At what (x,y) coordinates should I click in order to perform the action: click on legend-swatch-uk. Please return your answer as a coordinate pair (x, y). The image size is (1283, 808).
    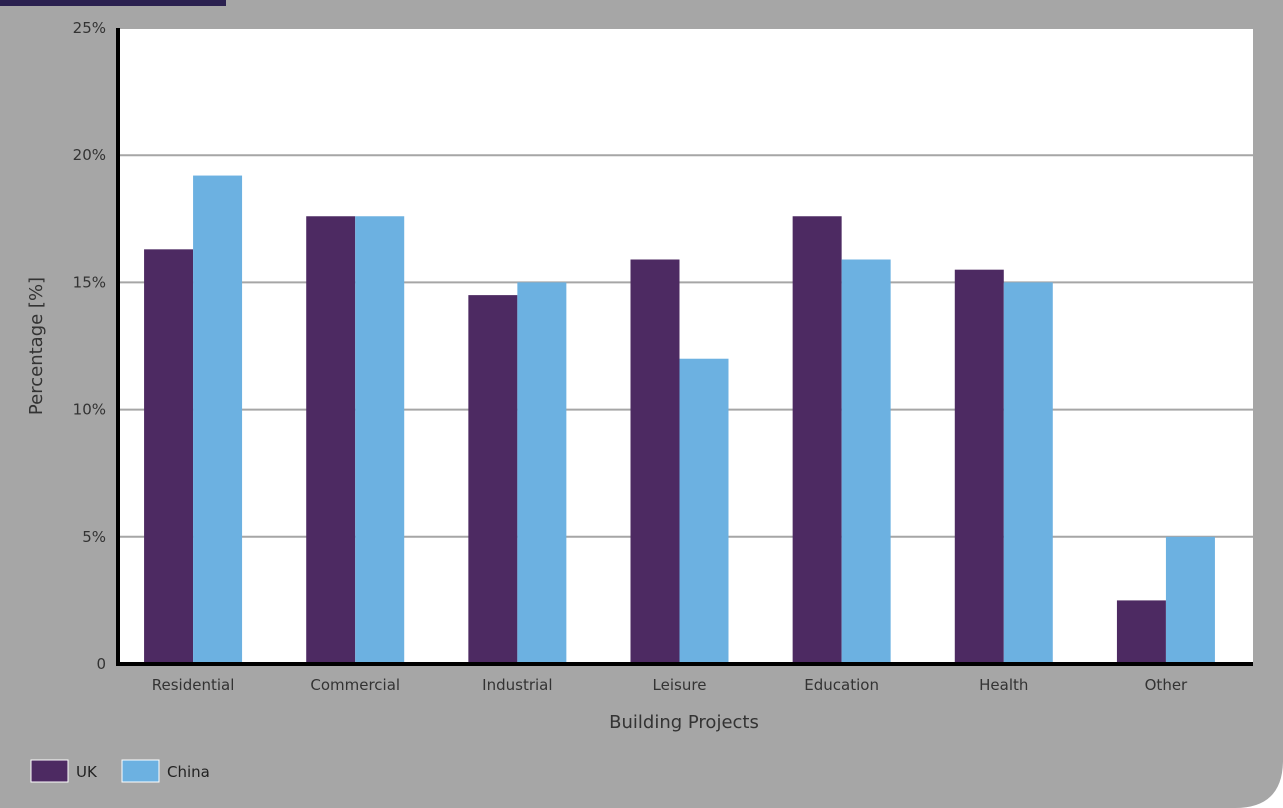
    Looking at the image, I should click on (49, 771).